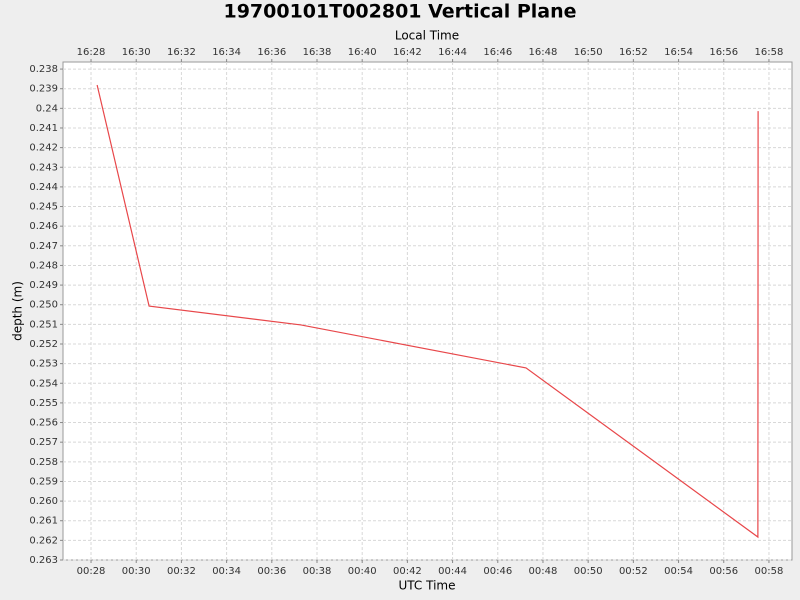 The width and height of the screenshot is (800, 600). I want to click on x2-tick-label: 16:50, so click(588, 52).